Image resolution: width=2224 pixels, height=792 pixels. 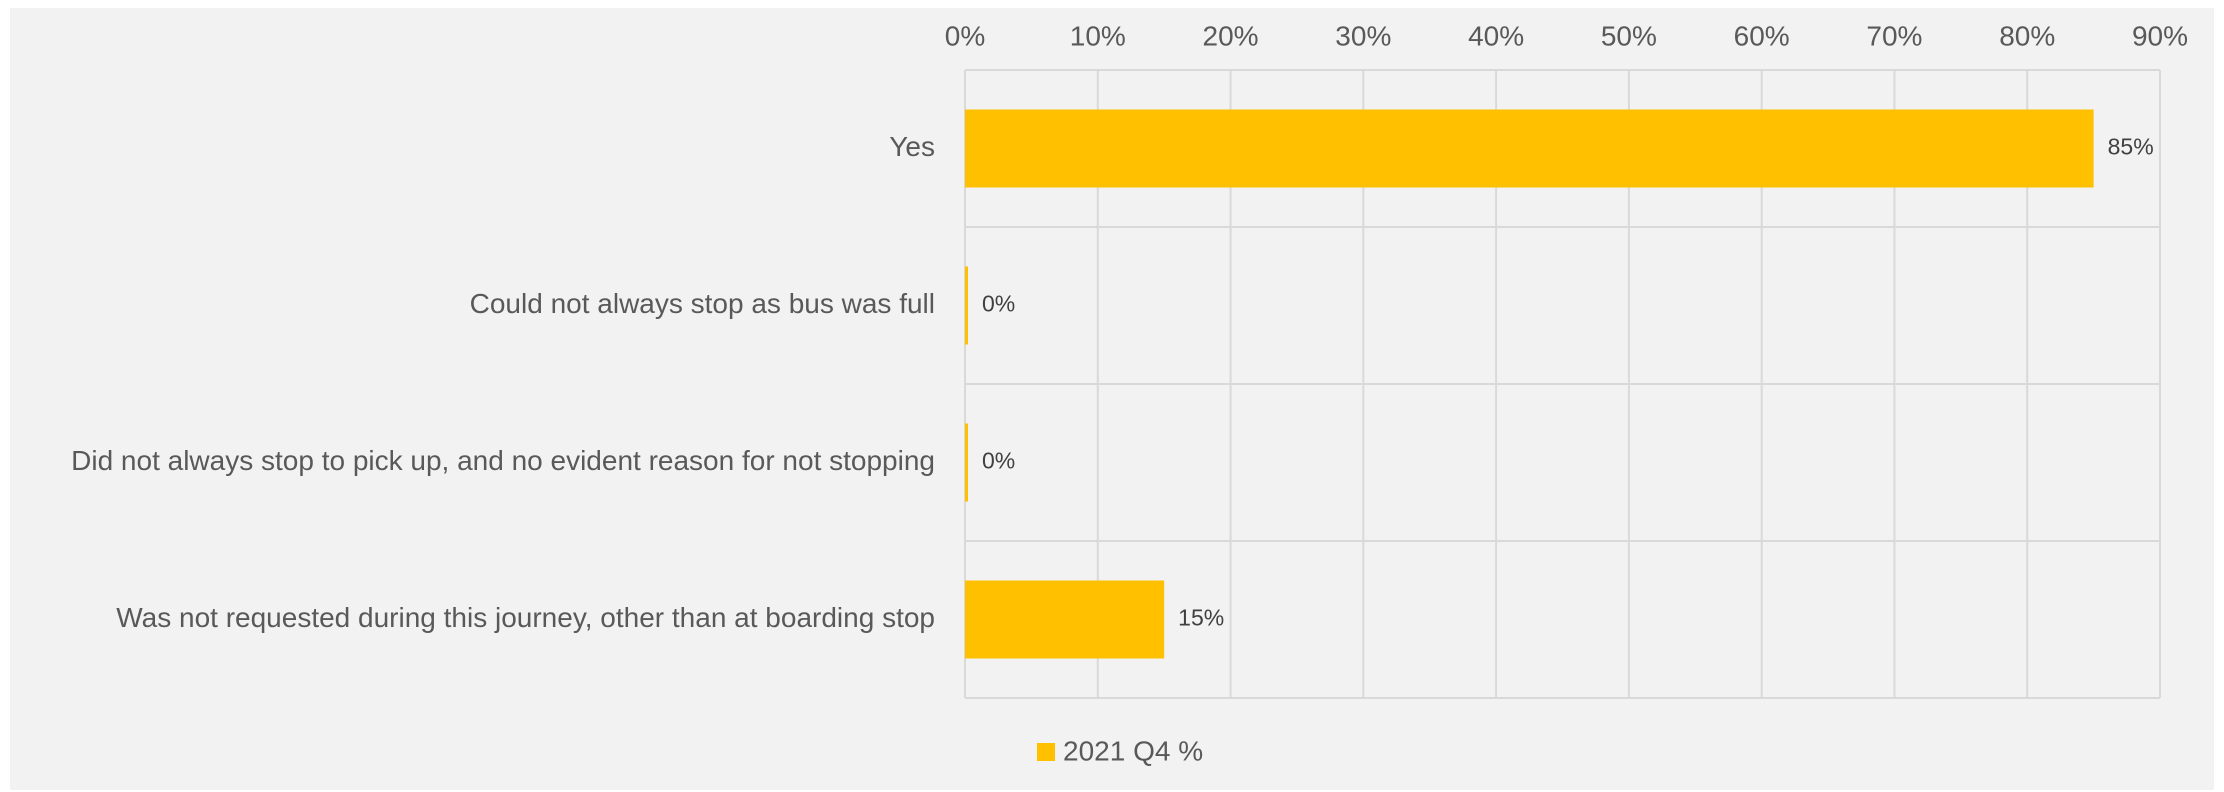 What do you see at coordinates (965, 35) in the screenshot?
I see `x-tick-label: 0%` at bounding box center [965, 35].